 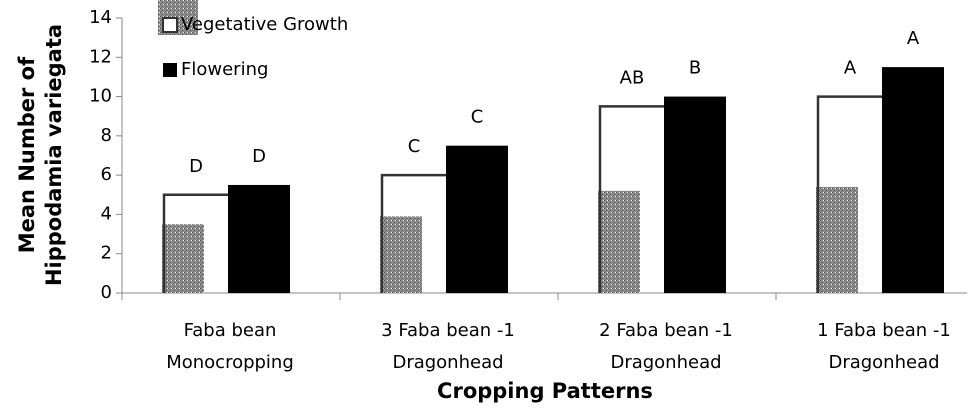 What do you see at coordinates (448, 330) in the screenshot?
I see `x-tick-label: 3 Faba bean -1` at bounding box center [448, 330].